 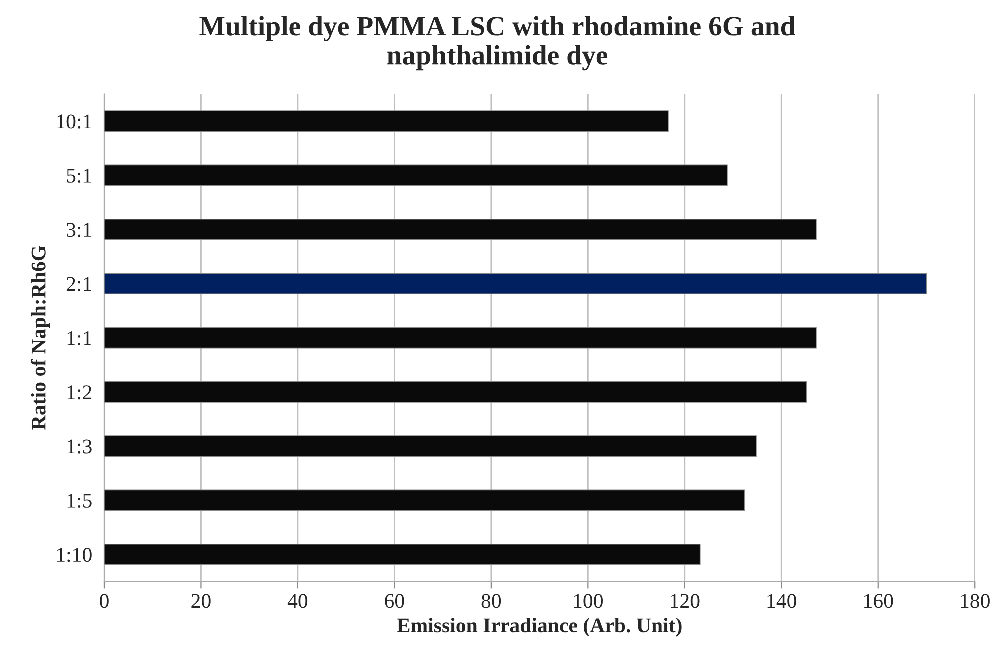 I want to click on y-tick-label: 10:1, so click(x=74, y=121).